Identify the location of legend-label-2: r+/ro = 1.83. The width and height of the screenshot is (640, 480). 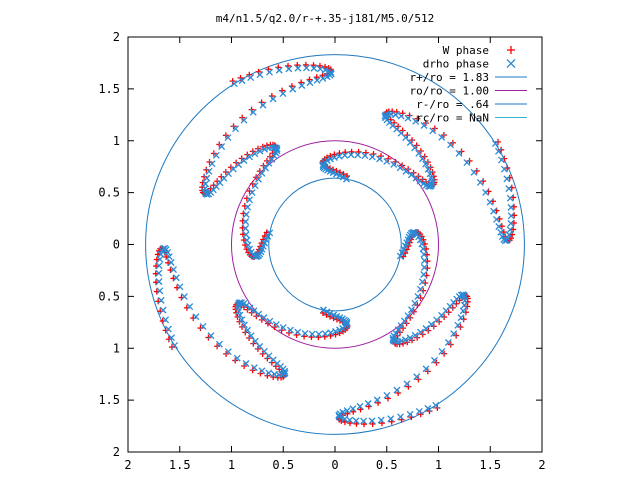
(449, 77).